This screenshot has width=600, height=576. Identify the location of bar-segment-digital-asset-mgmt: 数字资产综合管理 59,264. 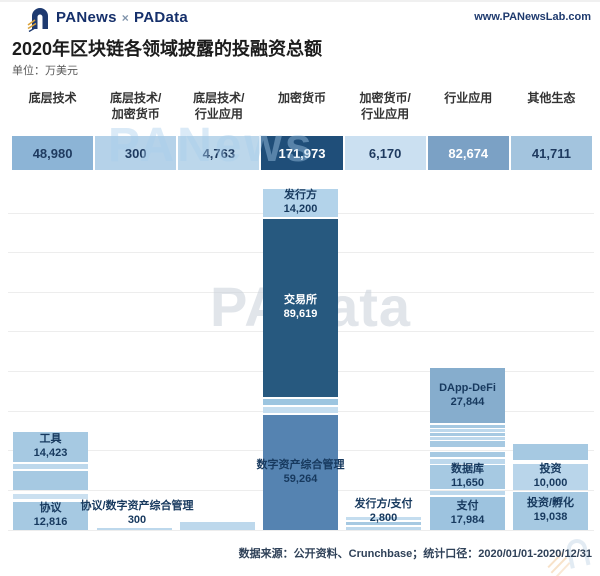
(301, 472).